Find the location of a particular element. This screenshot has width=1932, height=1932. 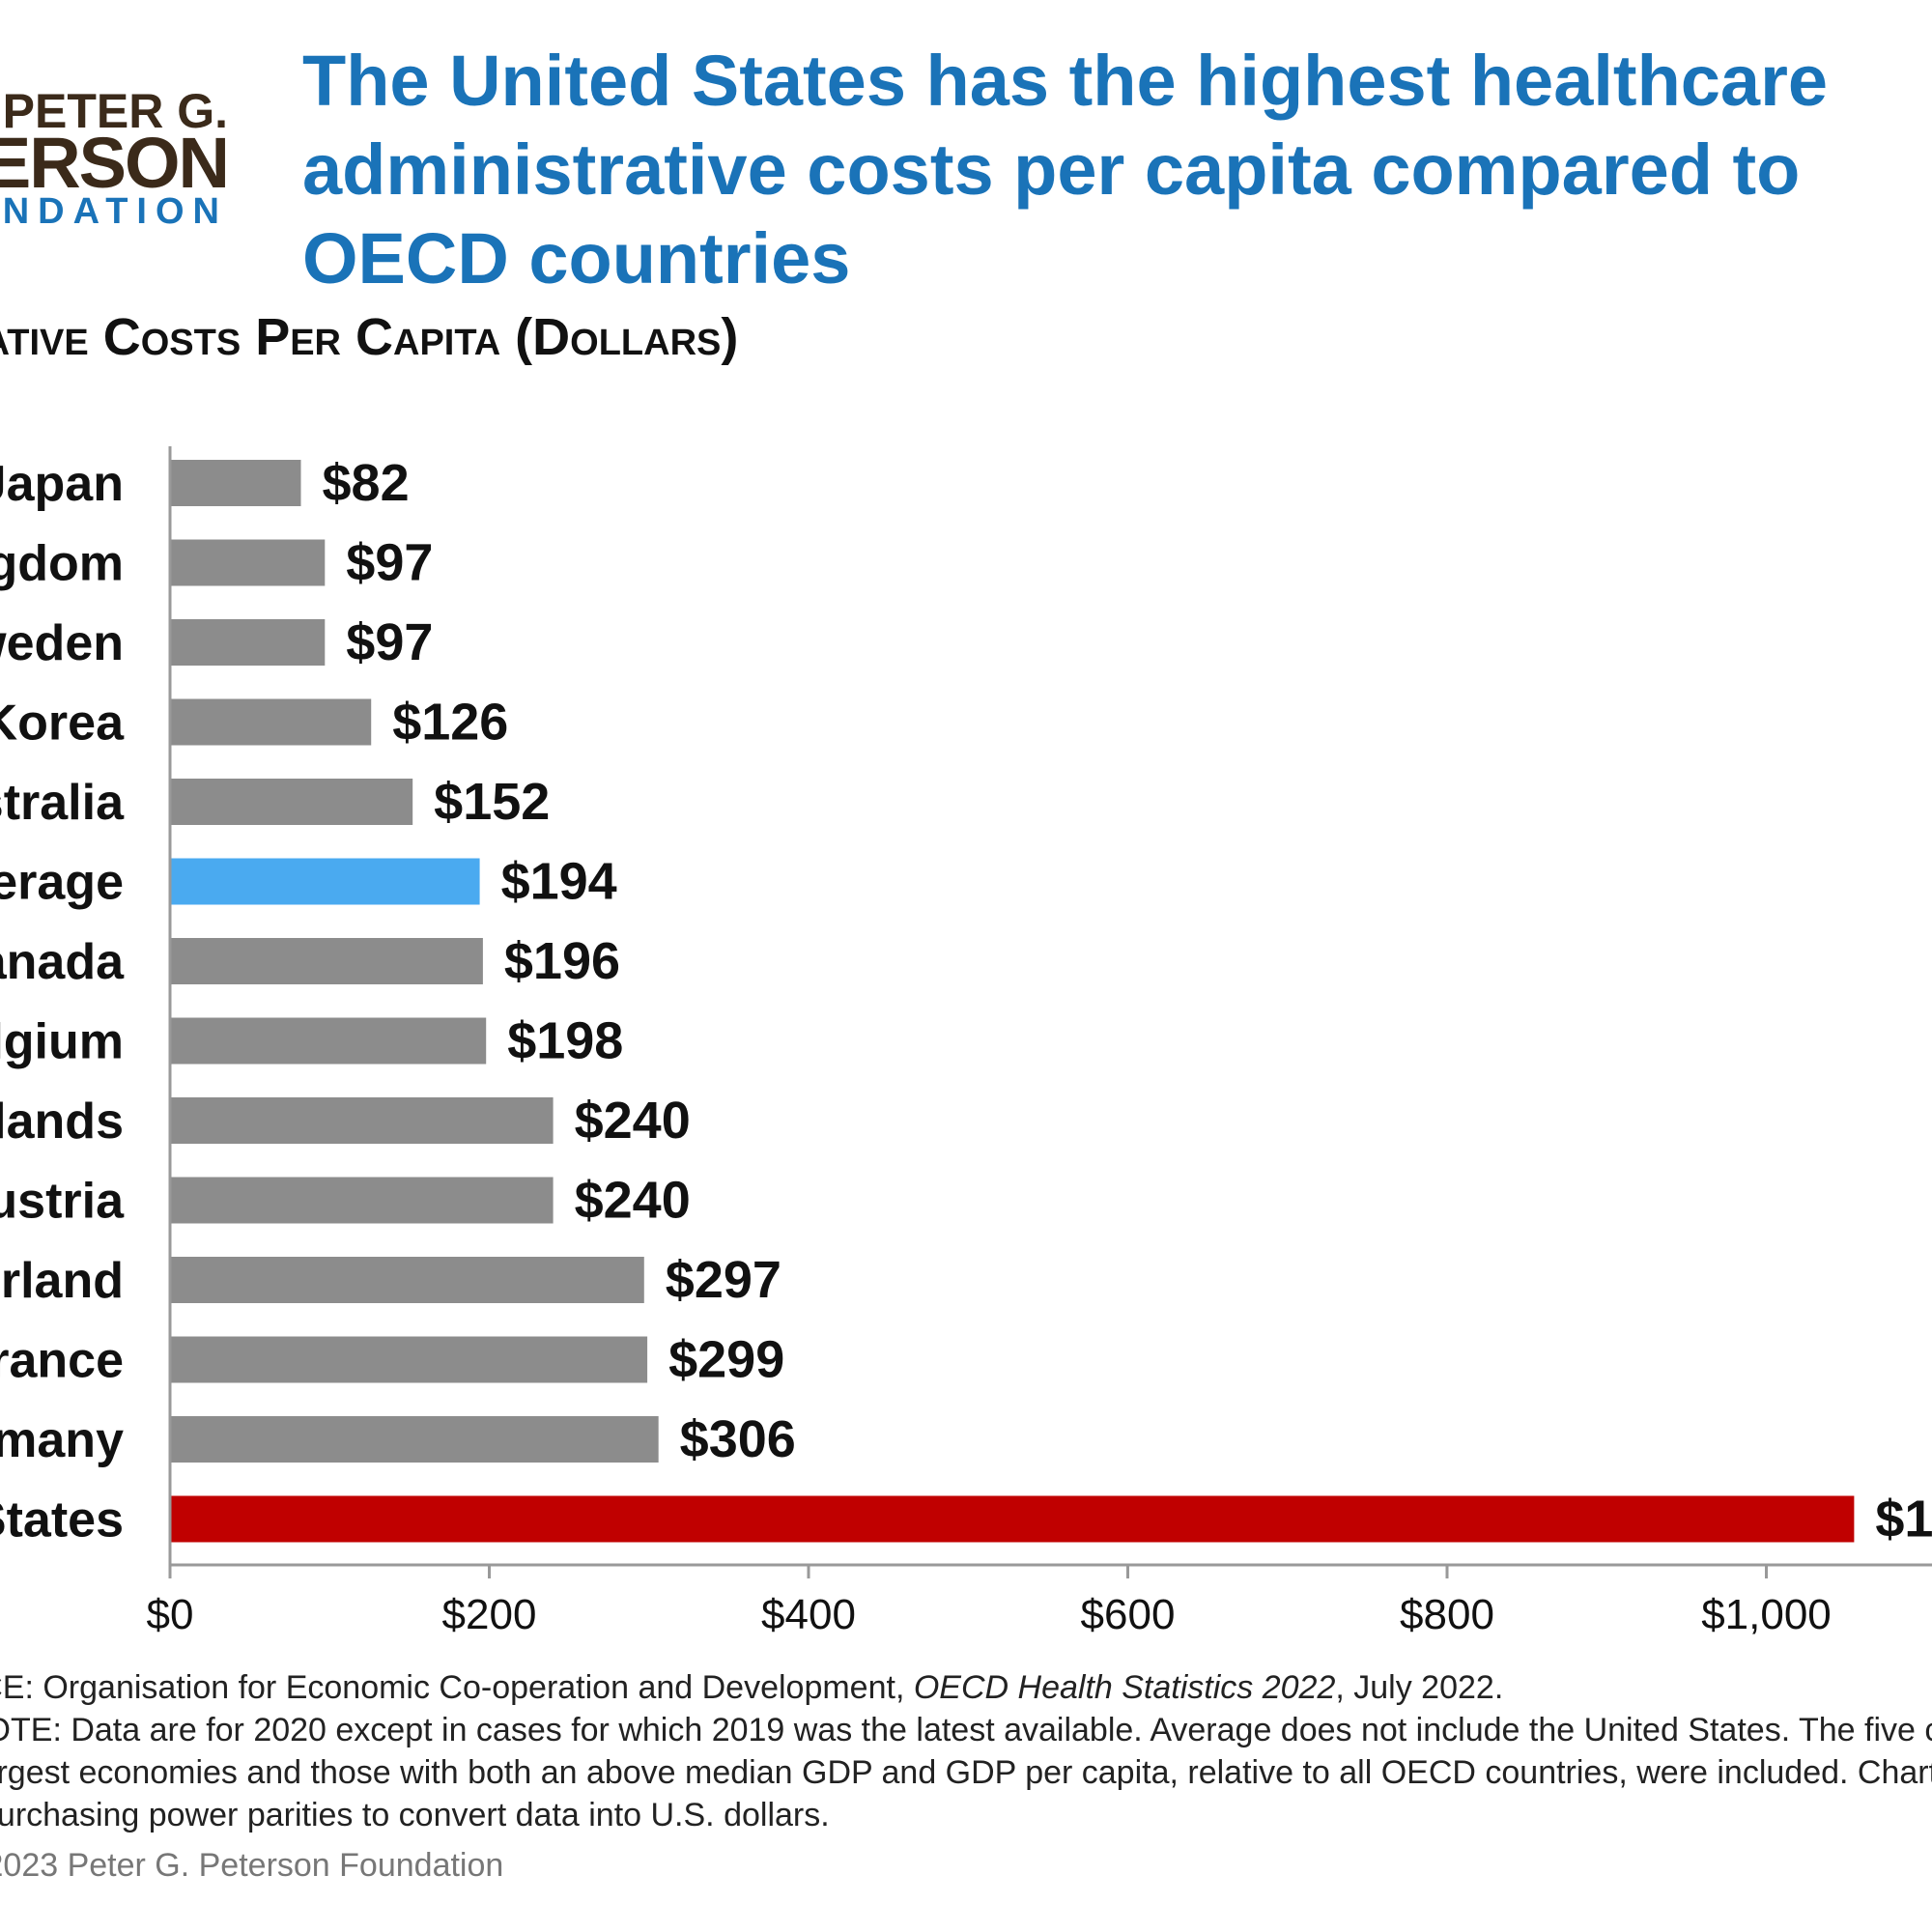

category-label: Average is located at coordinates (62, 883).